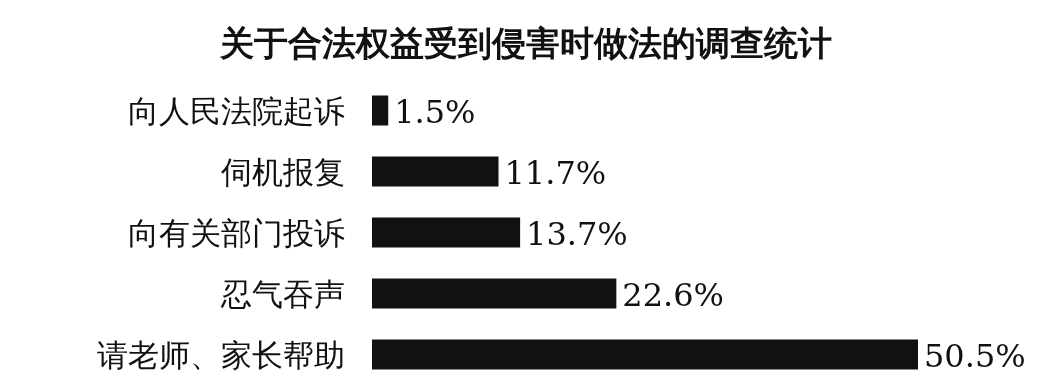 This screenshot has height=385, width=1052. I want to click on y-tick-label: 忍气吞声, so click(282, 293).